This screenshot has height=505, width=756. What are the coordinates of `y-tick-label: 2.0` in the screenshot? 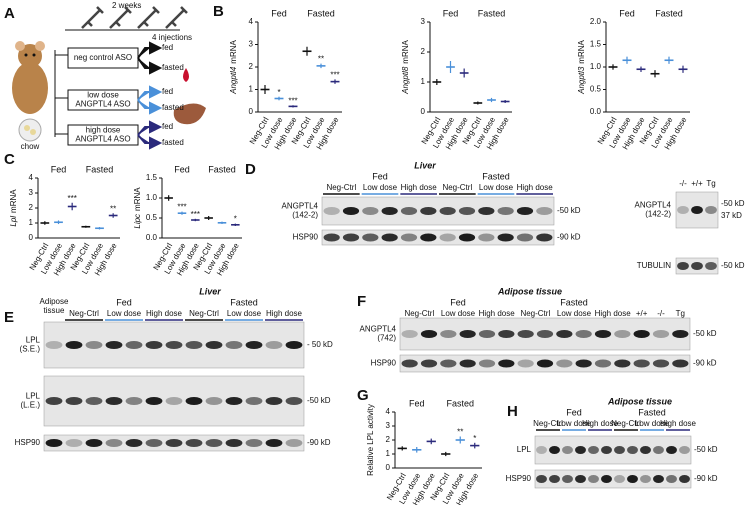 It's located at (596, 21).